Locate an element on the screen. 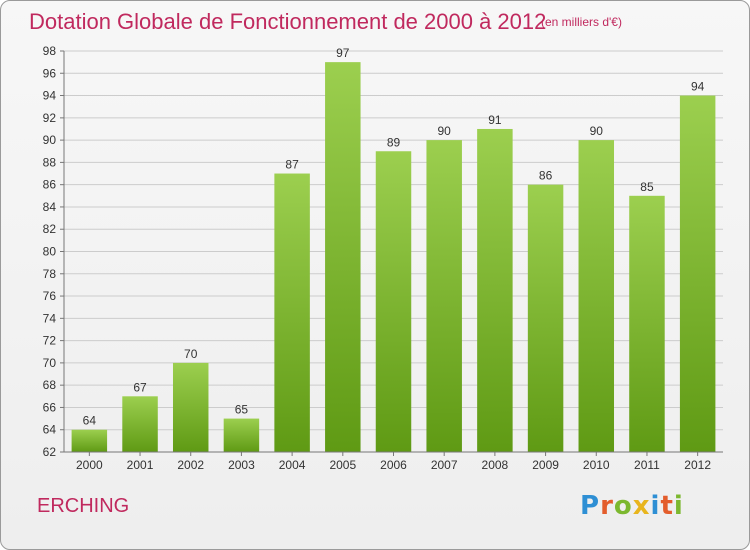  y-tick-label: 88 is located at coordinates (50, 162).